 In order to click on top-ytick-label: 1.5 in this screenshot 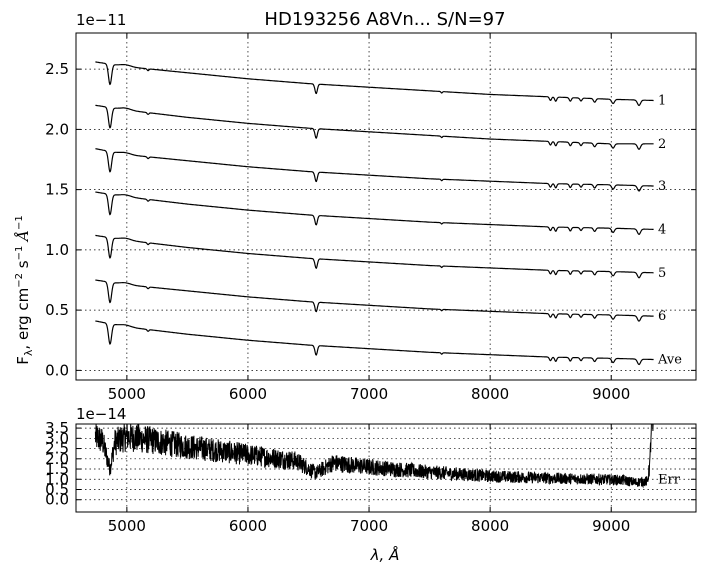, I will do `click(57, 190)`.